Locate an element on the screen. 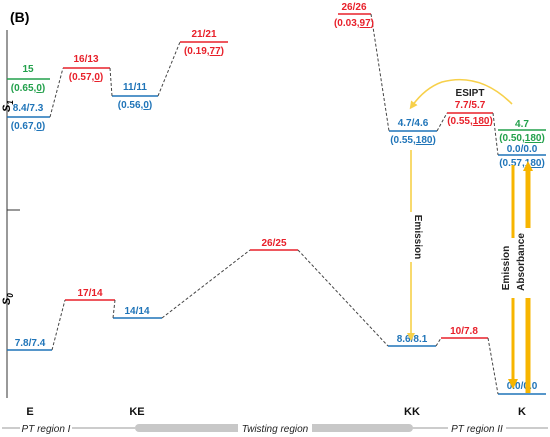 Image resolution: width=550 pixels, height=437 pixels. TS3-s0-energy: 10/7.8 is located at coordinates (464, 331).